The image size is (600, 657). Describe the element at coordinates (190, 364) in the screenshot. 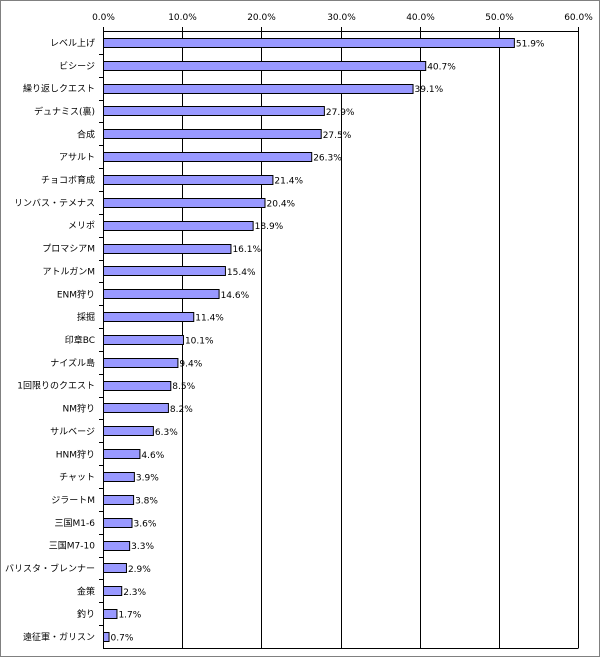

I see `value-label: 9.4%` at that location.